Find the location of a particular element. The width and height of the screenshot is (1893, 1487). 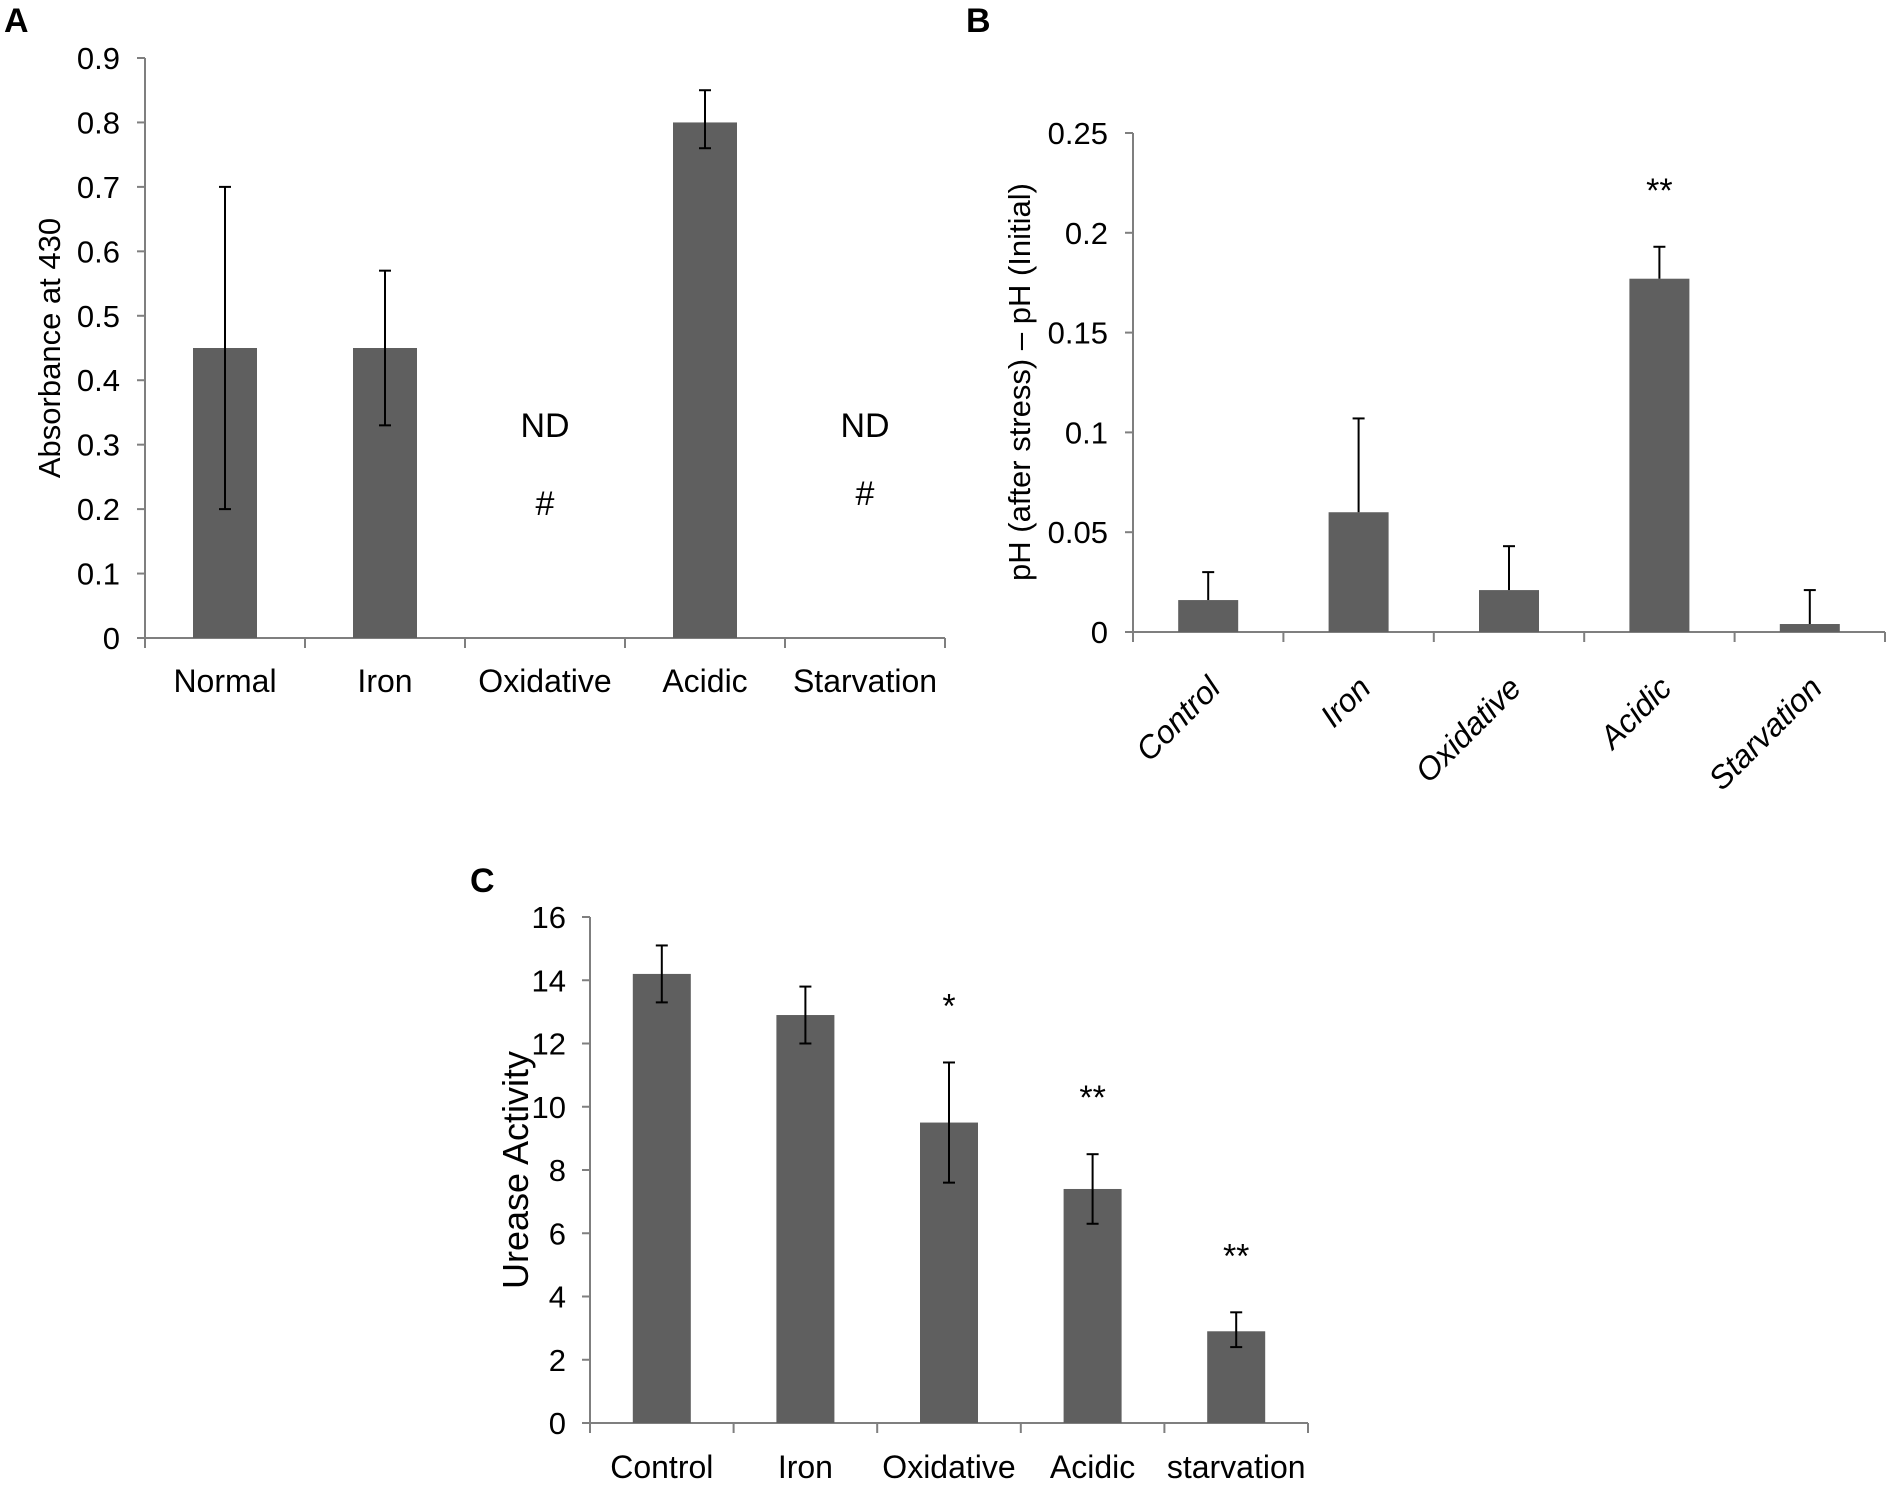

x-tick-label-b: Oxidative is located at coordinates (1468, 729).